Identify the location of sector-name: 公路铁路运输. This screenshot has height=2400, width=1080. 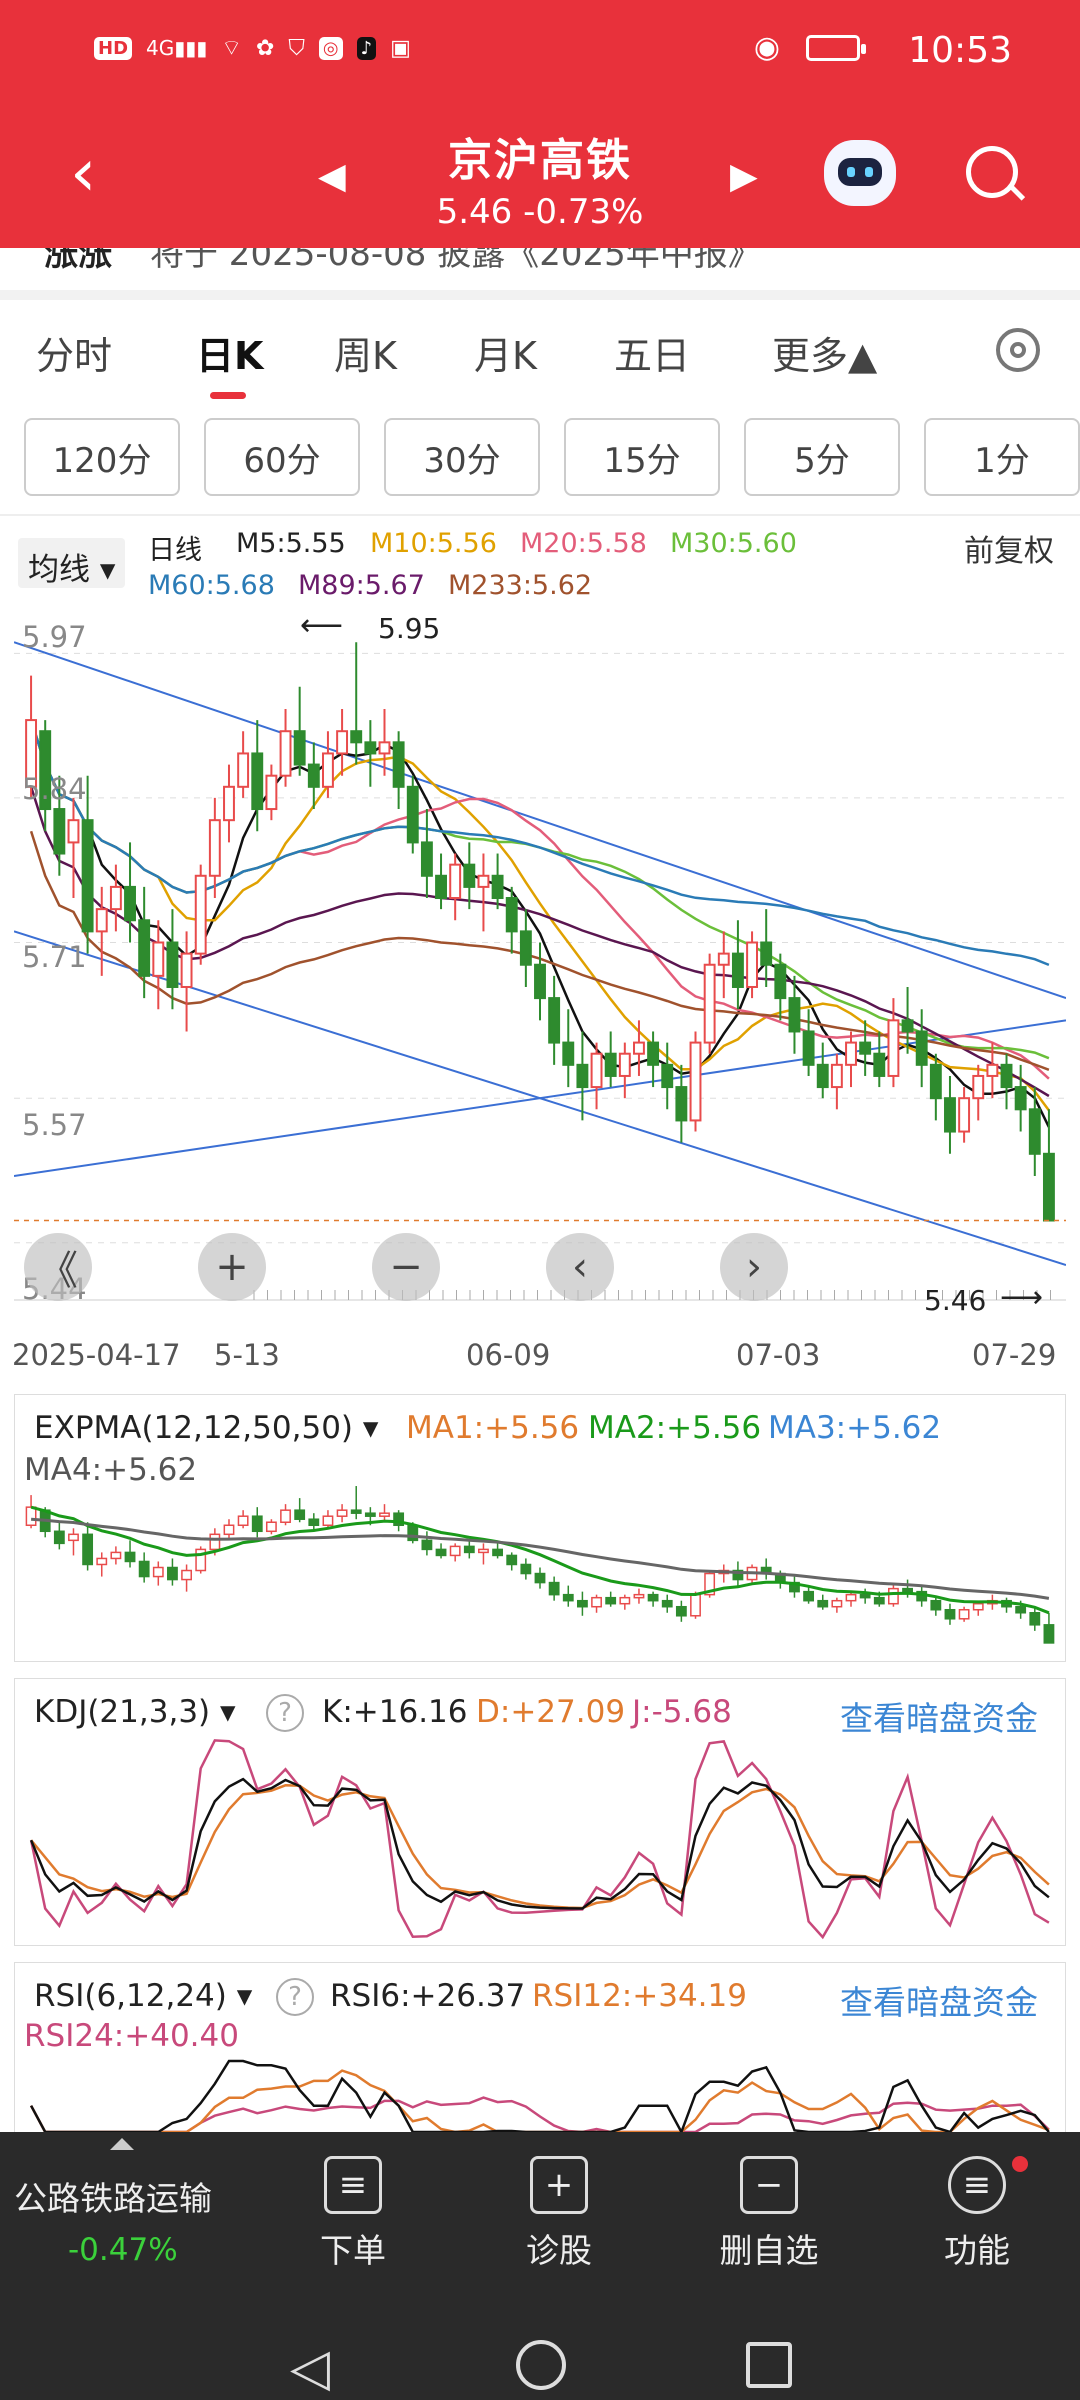
(113, 2198).